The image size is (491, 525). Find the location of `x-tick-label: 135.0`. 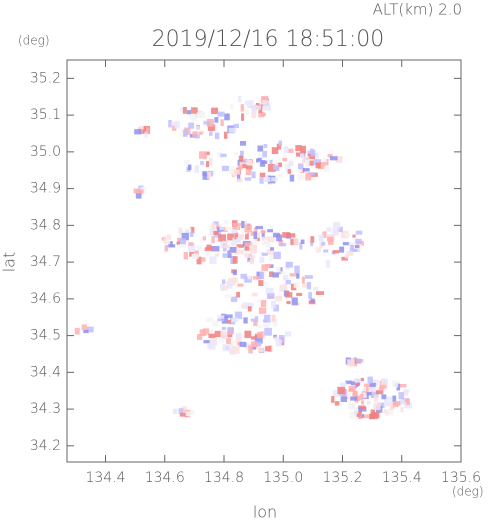

x-tick-label: 135.0 is located at coordinates (283, 478).